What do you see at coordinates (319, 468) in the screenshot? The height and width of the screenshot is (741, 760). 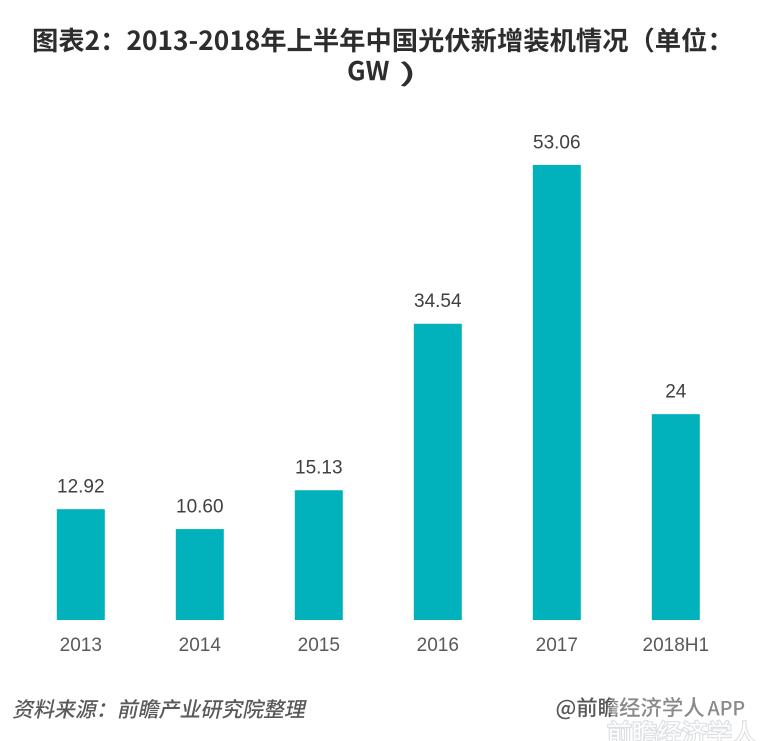 I see `svg-text: 15.13` at bounding box center [319, 468].